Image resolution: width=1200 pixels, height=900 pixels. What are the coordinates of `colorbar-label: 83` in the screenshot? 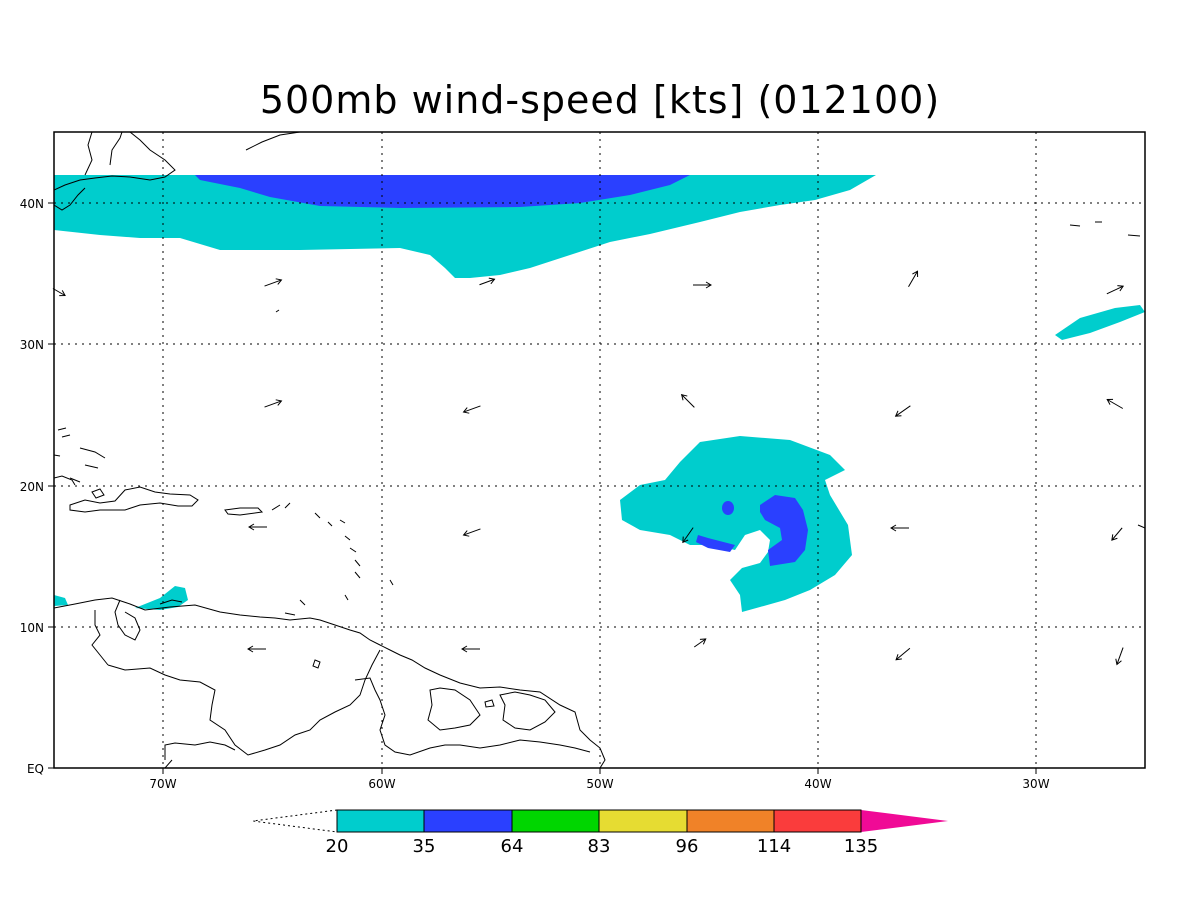 It's located at (599, 846).